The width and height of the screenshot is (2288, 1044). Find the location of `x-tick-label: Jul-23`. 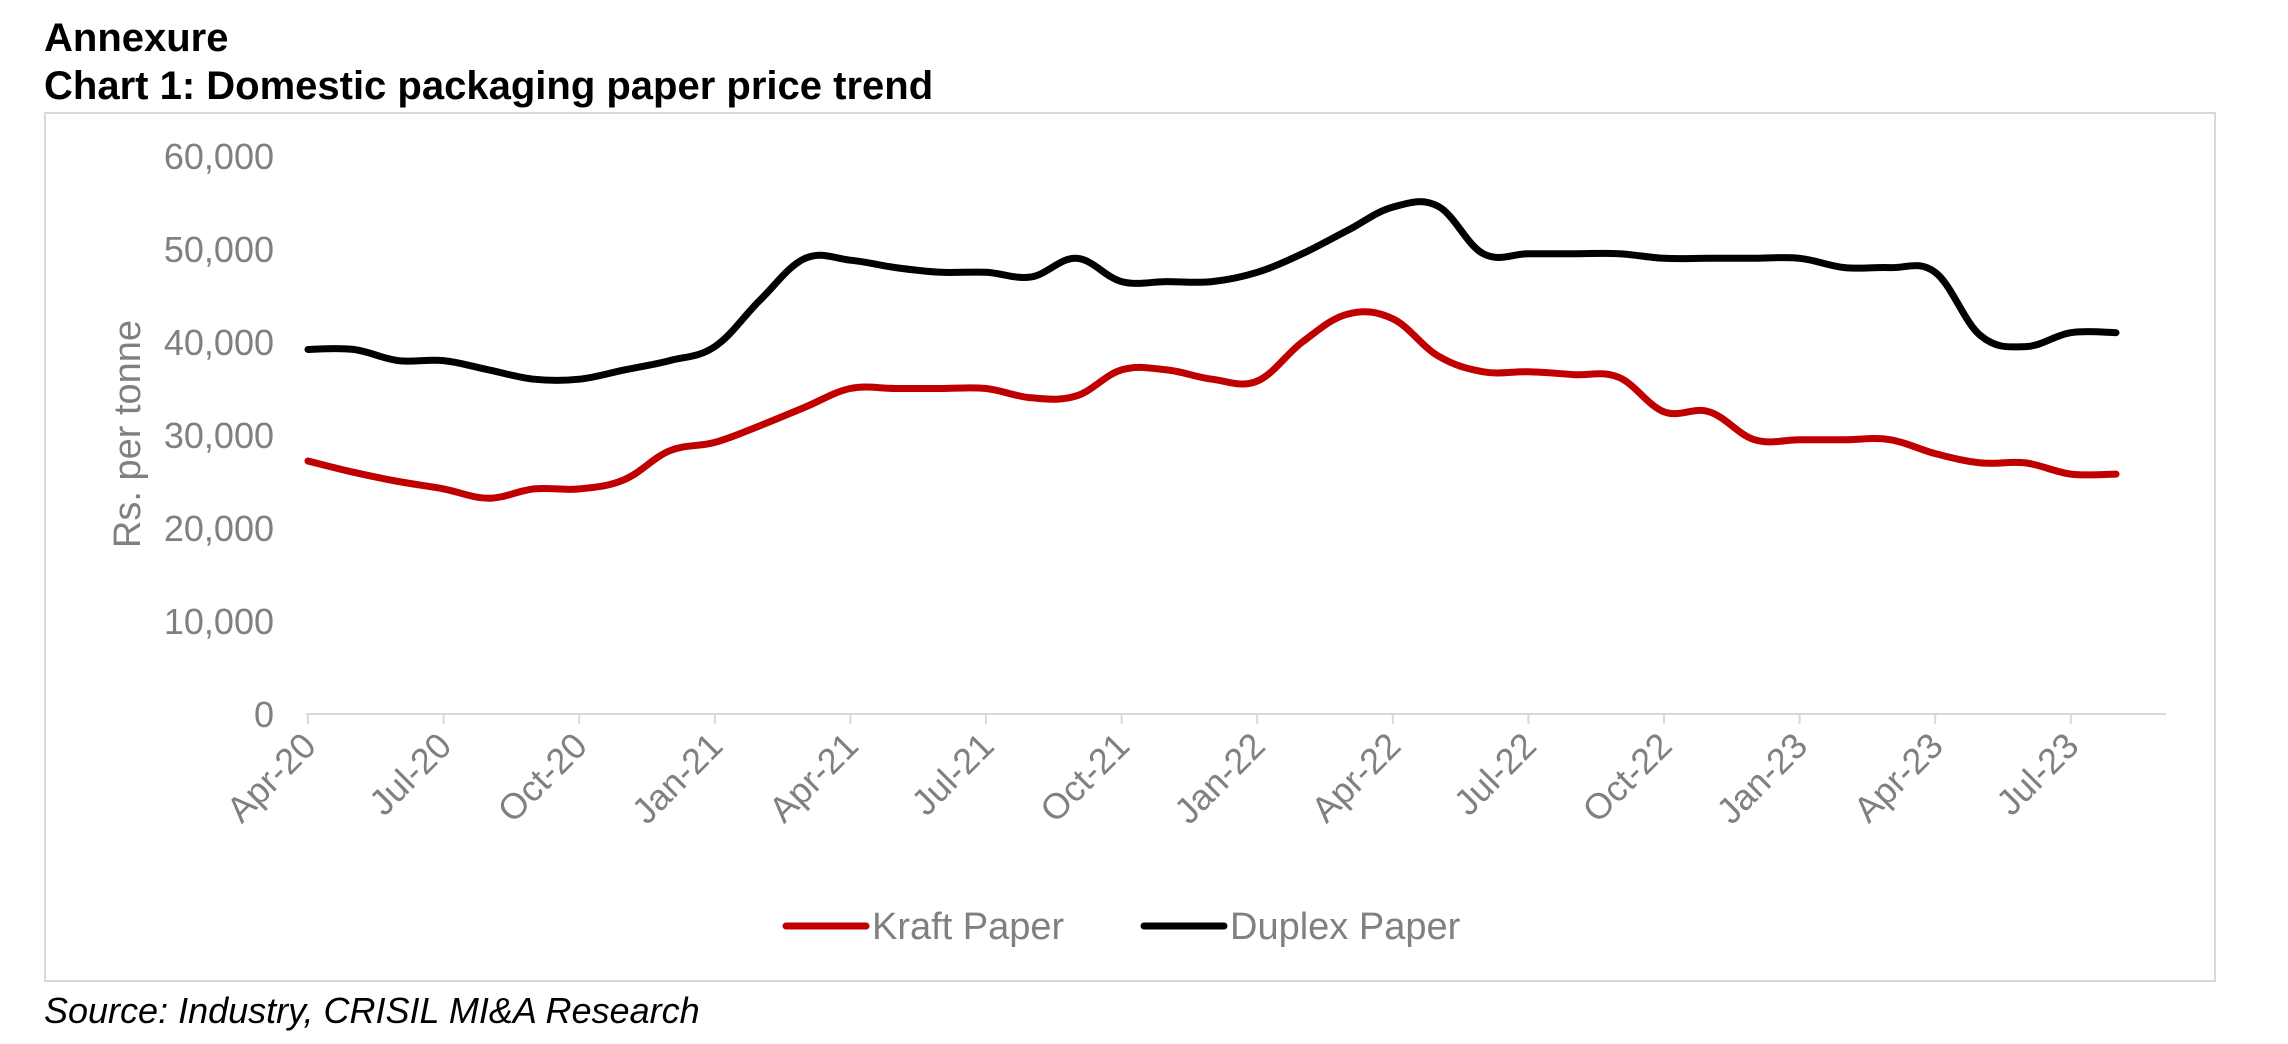

x-tick-label: Jul-23 is located at coordinates (2037, 774).